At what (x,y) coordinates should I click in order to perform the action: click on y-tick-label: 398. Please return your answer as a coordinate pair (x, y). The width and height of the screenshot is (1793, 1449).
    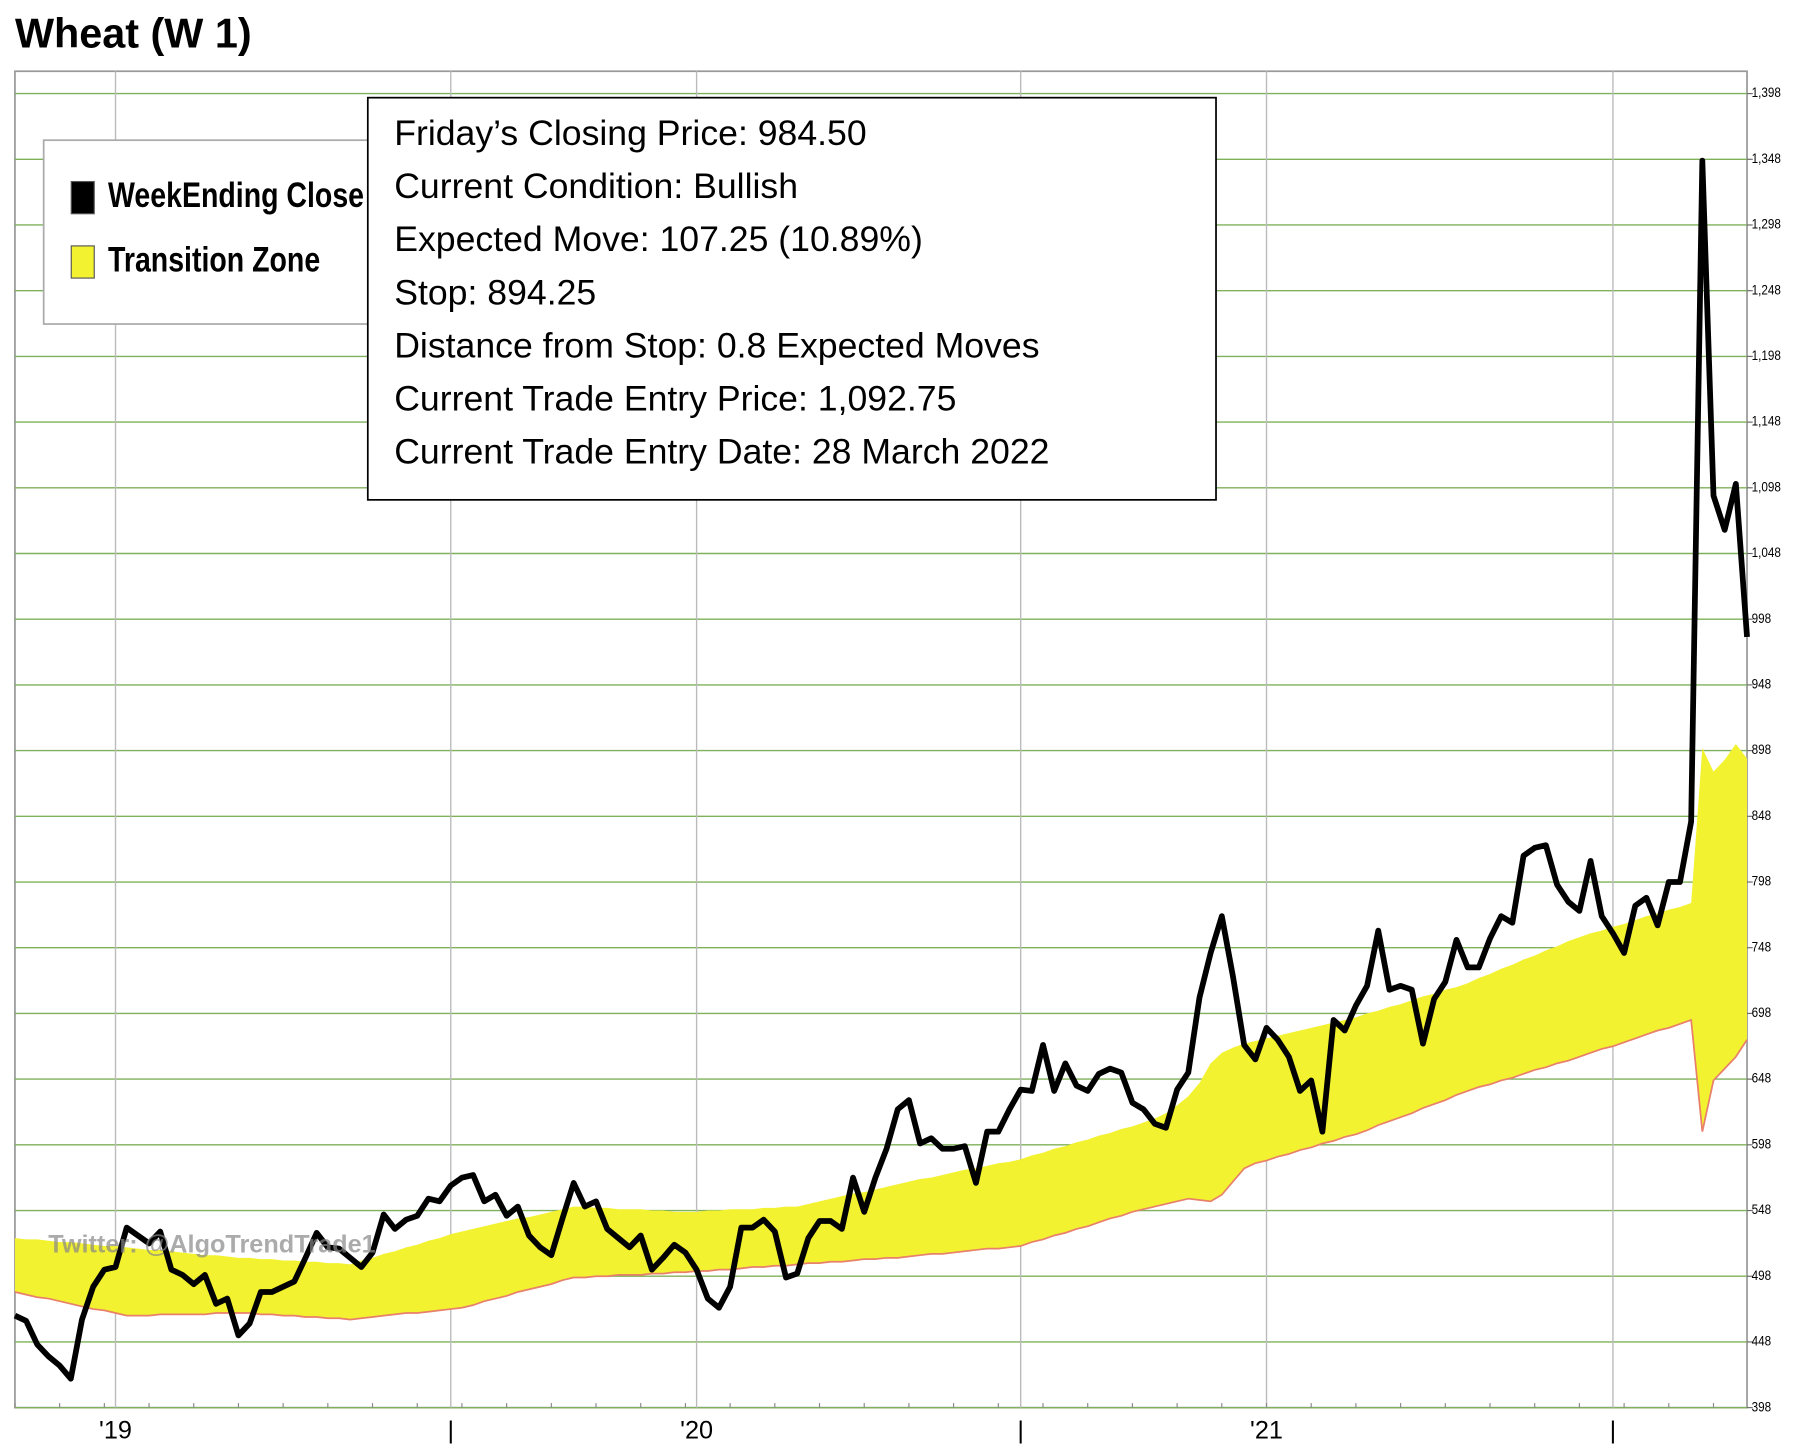
    Looking at the image, I should click on (1762, 1406).